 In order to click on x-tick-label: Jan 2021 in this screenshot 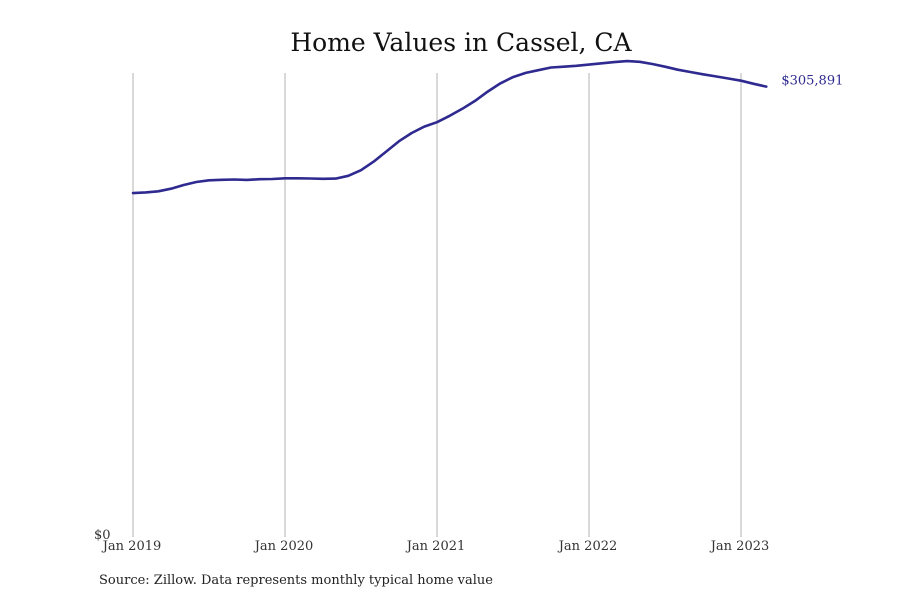, I will do `click(435, 546)`.